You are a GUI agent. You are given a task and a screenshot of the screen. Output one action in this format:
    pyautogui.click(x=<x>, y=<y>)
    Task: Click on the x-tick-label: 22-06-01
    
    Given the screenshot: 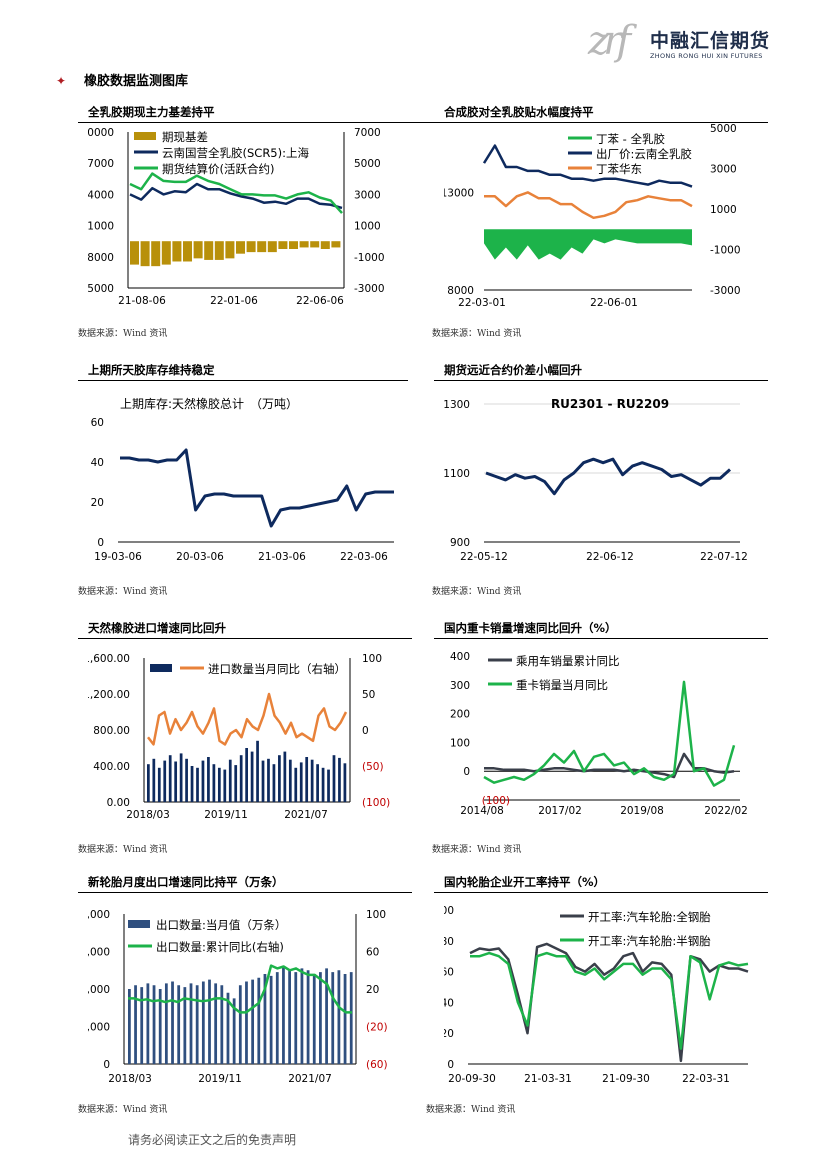 What is the action you would take?
    pyautogui.click(x=614, y=303)
    